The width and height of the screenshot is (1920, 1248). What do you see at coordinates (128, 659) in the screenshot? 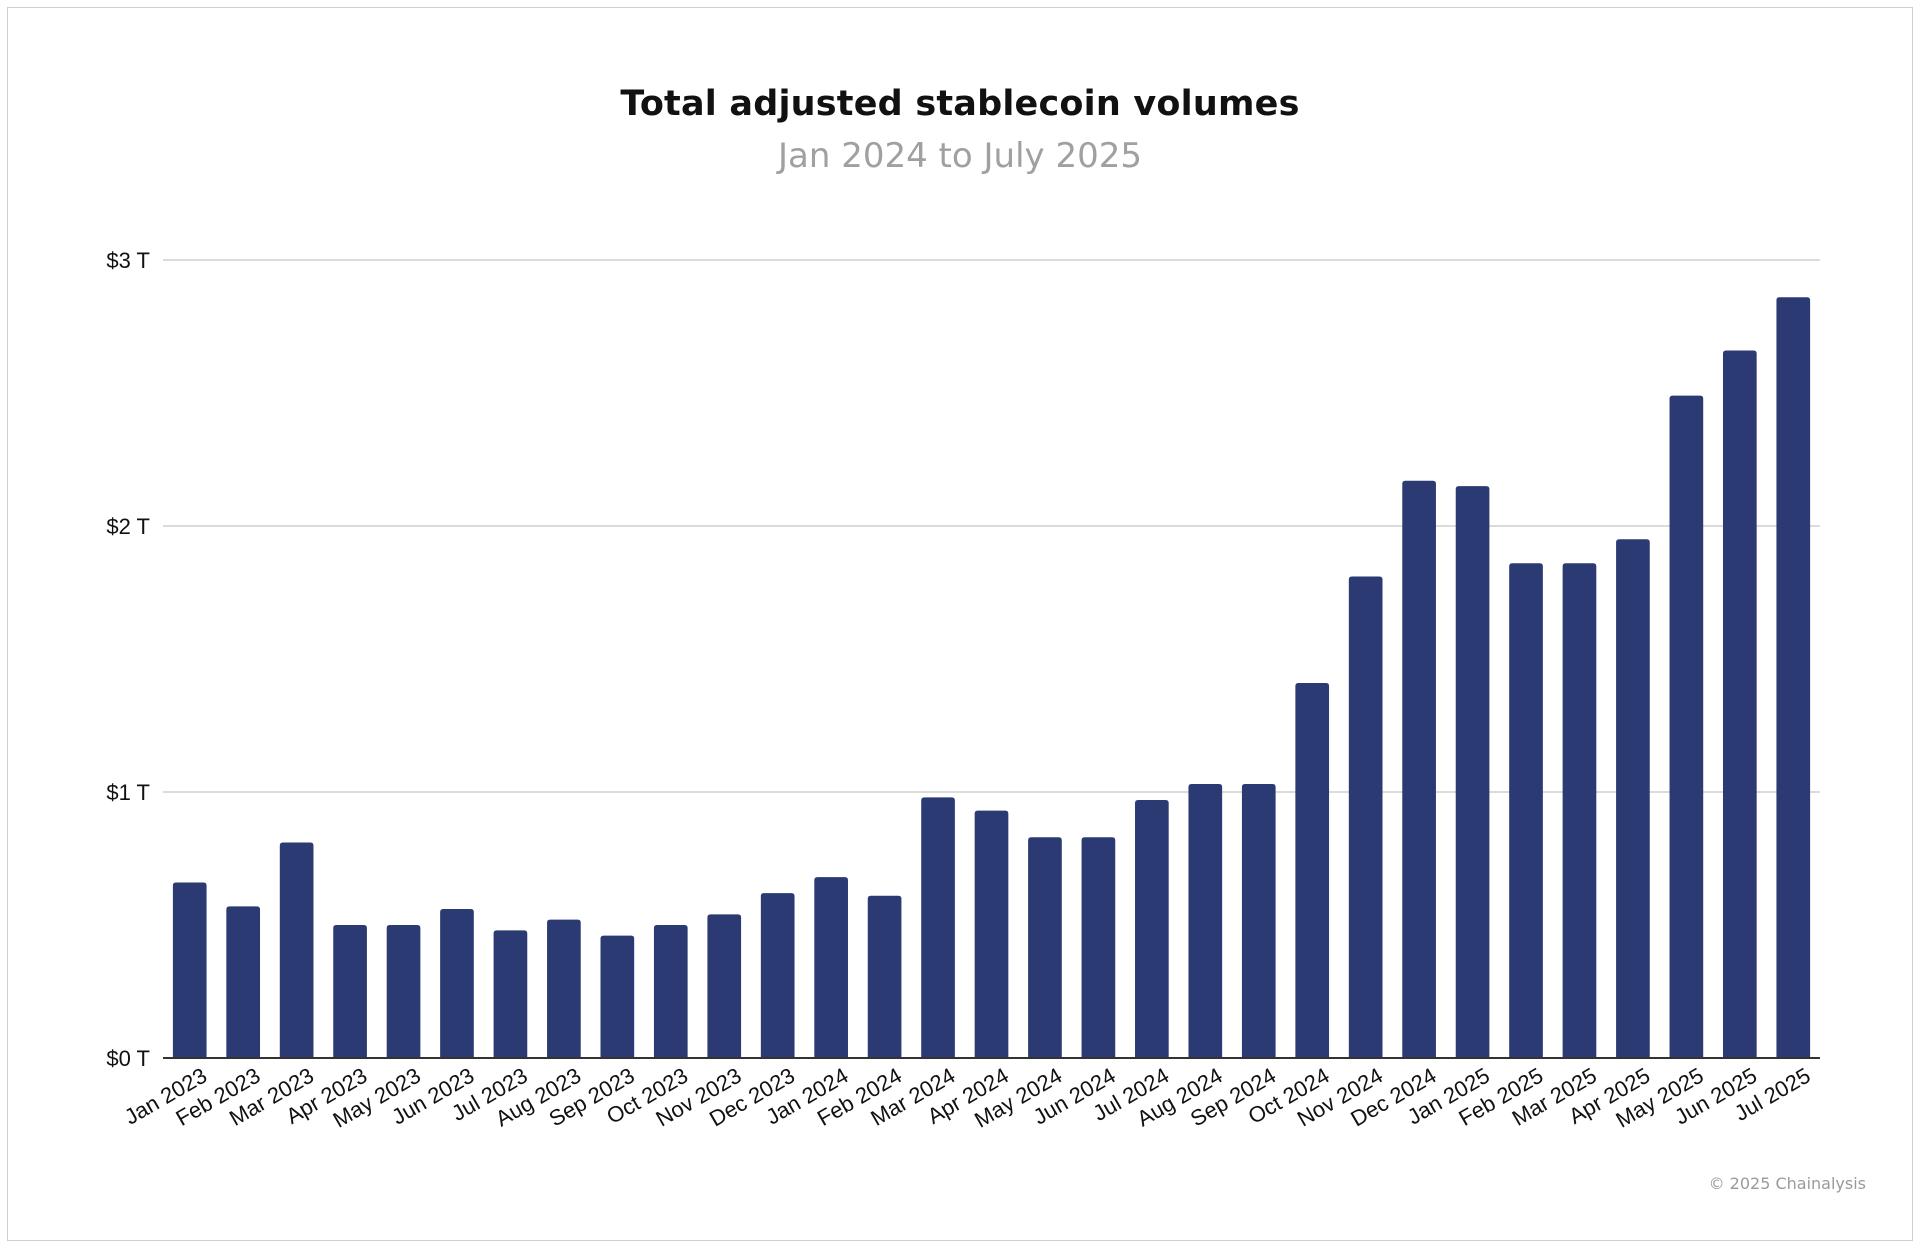
I see `y-axis-ticks: $0 T $1 T $2 T $3 T` at bounding box center [128, 659].